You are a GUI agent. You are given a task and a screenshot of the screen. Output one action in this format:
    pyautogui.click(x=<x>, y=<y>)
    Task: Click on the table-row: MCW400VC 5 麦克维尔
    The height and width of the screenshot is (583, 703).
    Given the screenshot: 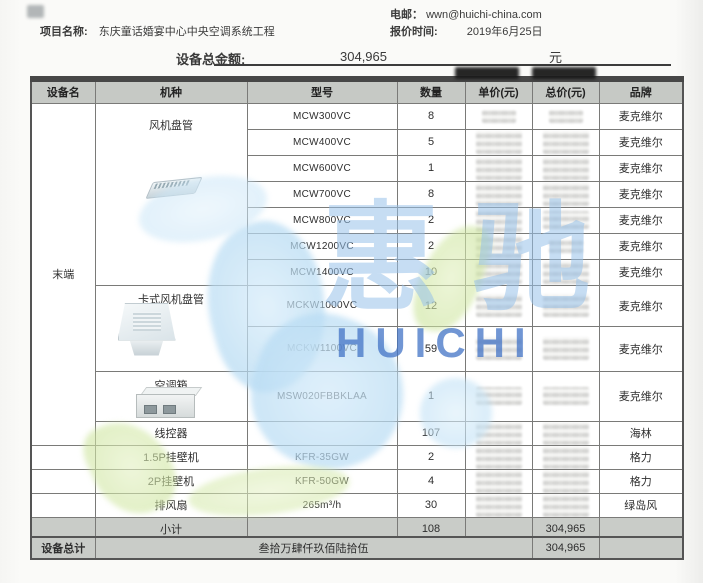 What is the action you would take?
    pyautogui.click(x=357, y=142)
    